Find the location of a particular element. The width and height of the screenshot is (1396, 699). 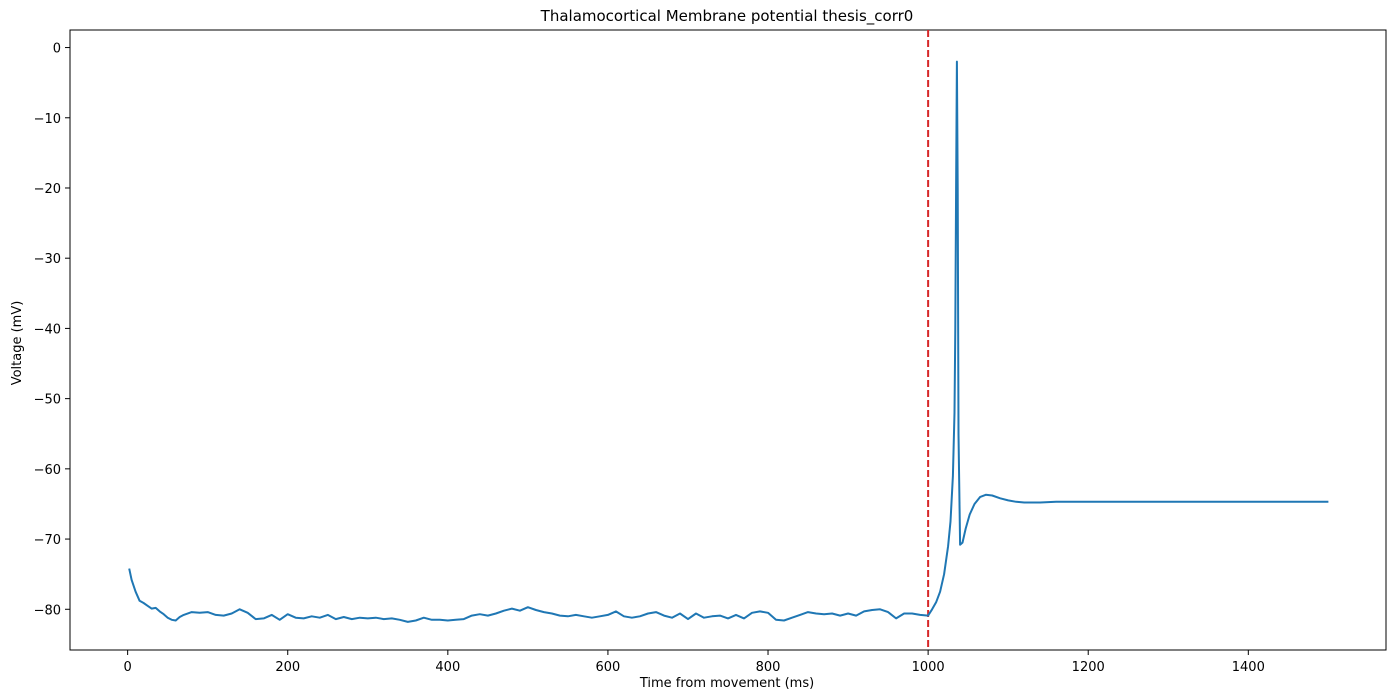

x-tick-label: 600 is located at coordinates (608, 667).